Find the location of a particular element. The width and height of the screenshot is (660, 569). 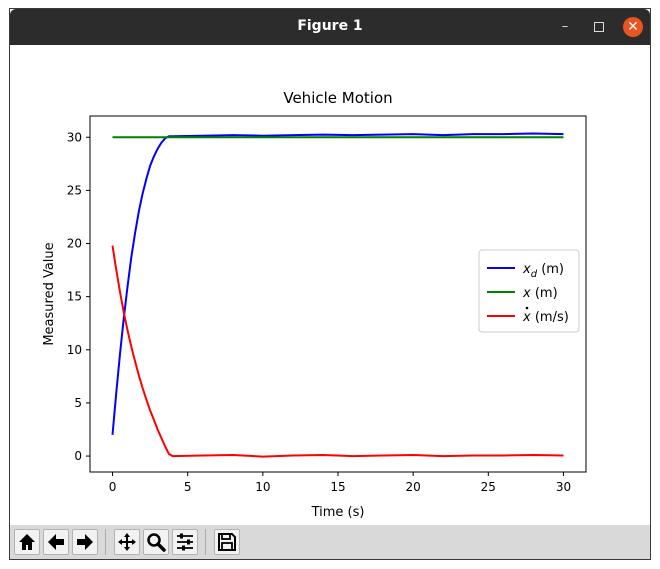

legend-box is located at coordinates (529, 291).